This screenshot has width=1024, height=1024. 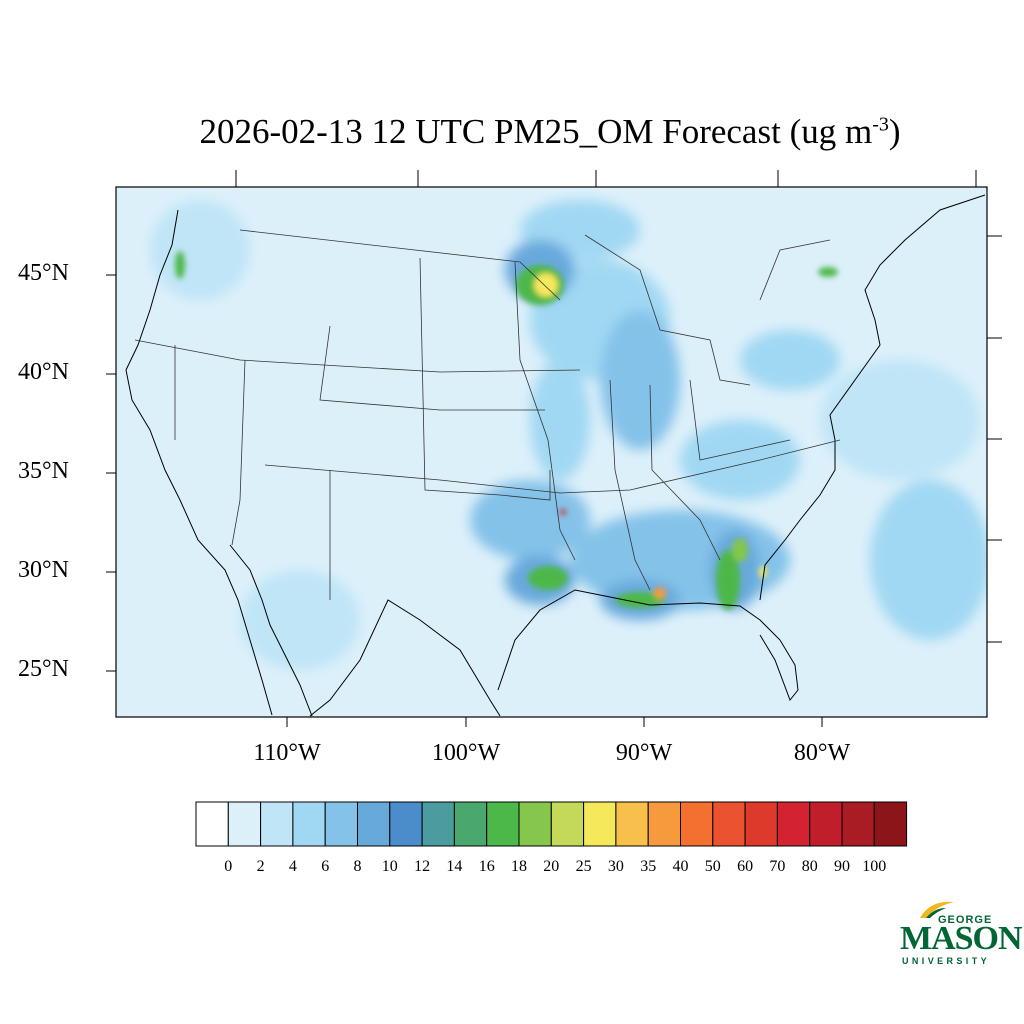 What do you see at coordinates (260, 866) in the screenshot?
I see `colorbar-tick-label: 2` at bounding box center [260, 866].